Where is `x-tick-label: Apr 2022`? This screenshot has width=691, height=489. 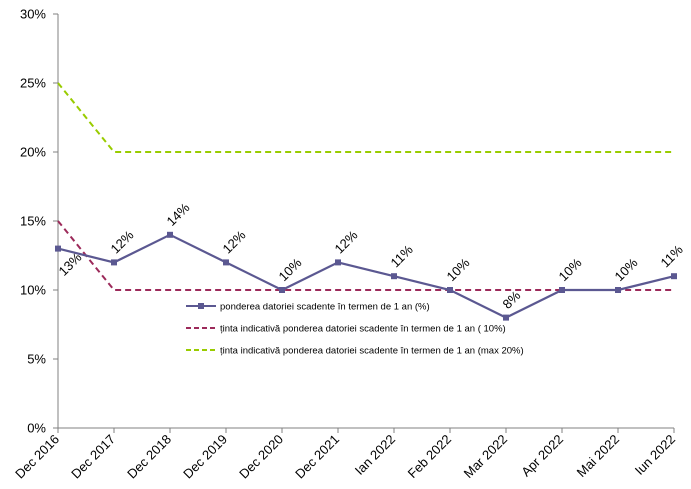 x-tick-label: Apr 2022 is located at coordinates (542, 456).